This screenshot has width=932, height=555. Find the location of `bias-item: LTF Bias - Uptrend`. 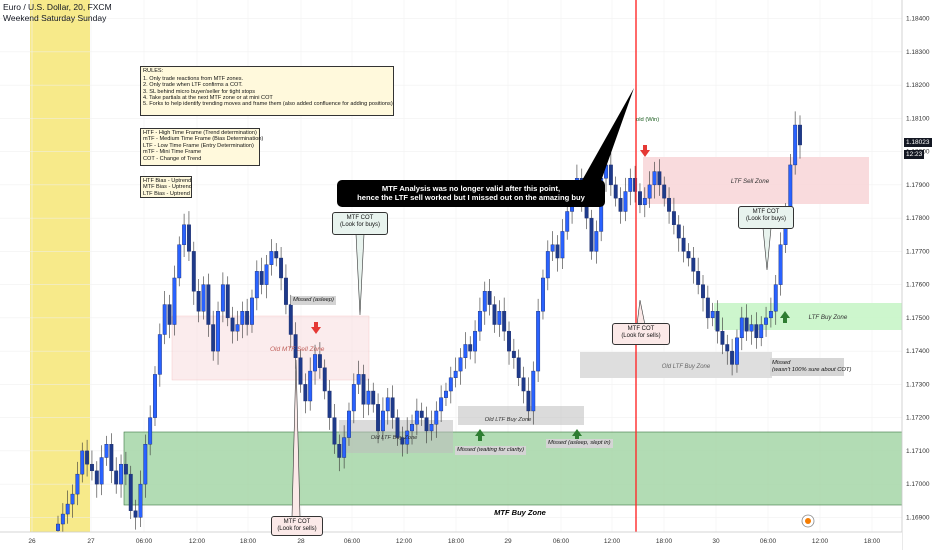

bias-item: LTF Bias - Uptrend is located at coordinates (166, 193).